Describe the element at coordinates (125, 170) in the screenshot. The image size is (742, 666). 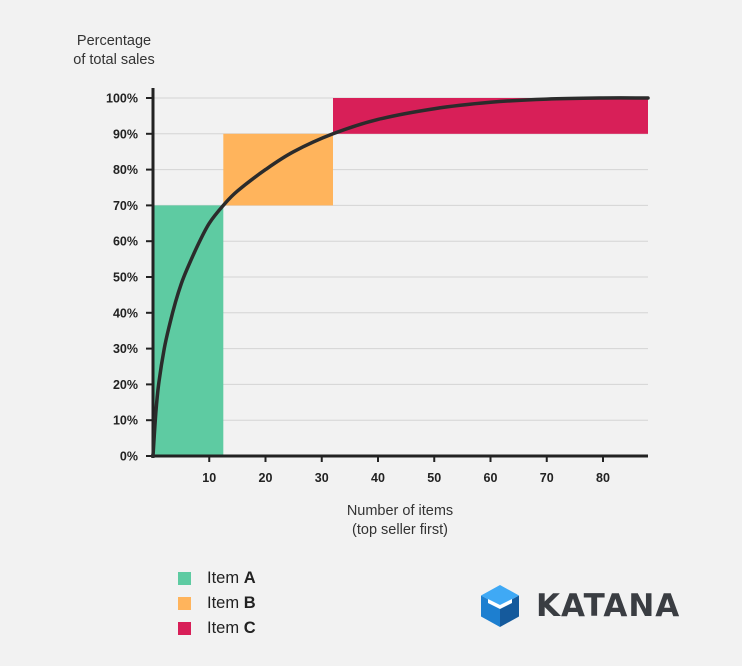
I see `y-tick-label: 80%` at that location.